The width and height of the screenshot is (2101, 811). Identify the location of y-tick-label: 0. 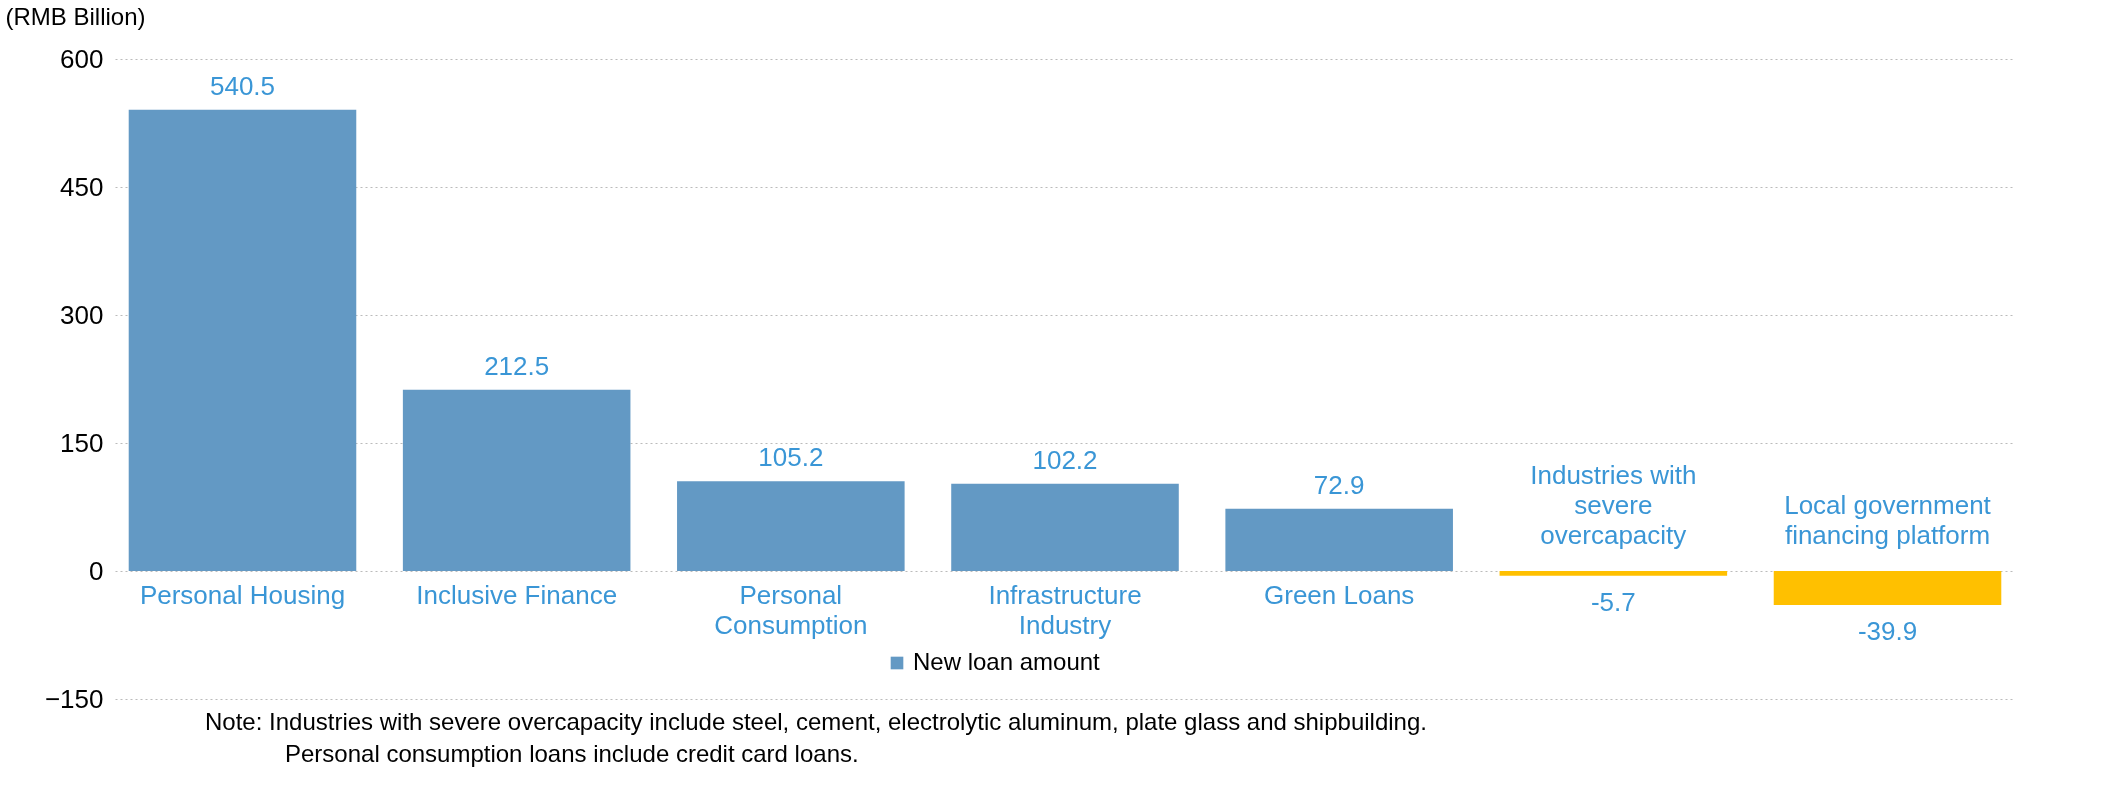
(96, 570).